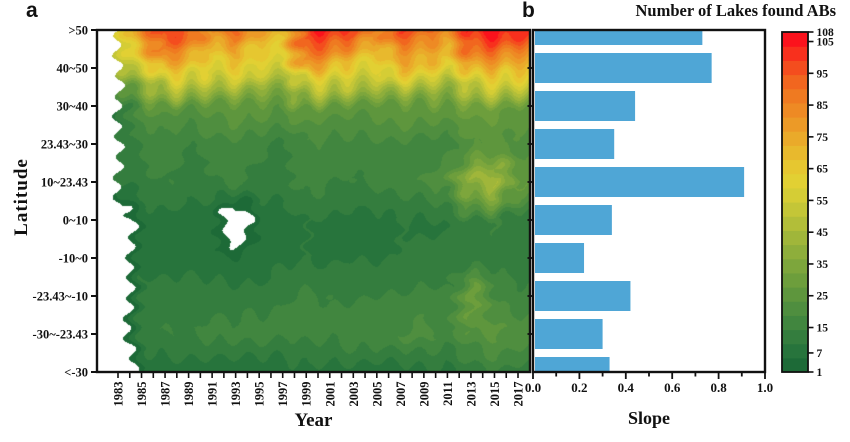 This screenshot has width=850, height=442. What do you see at coordinates (572, 364) in the screenshot?
I see `bar-<-30` at bounding box center [572, 364].